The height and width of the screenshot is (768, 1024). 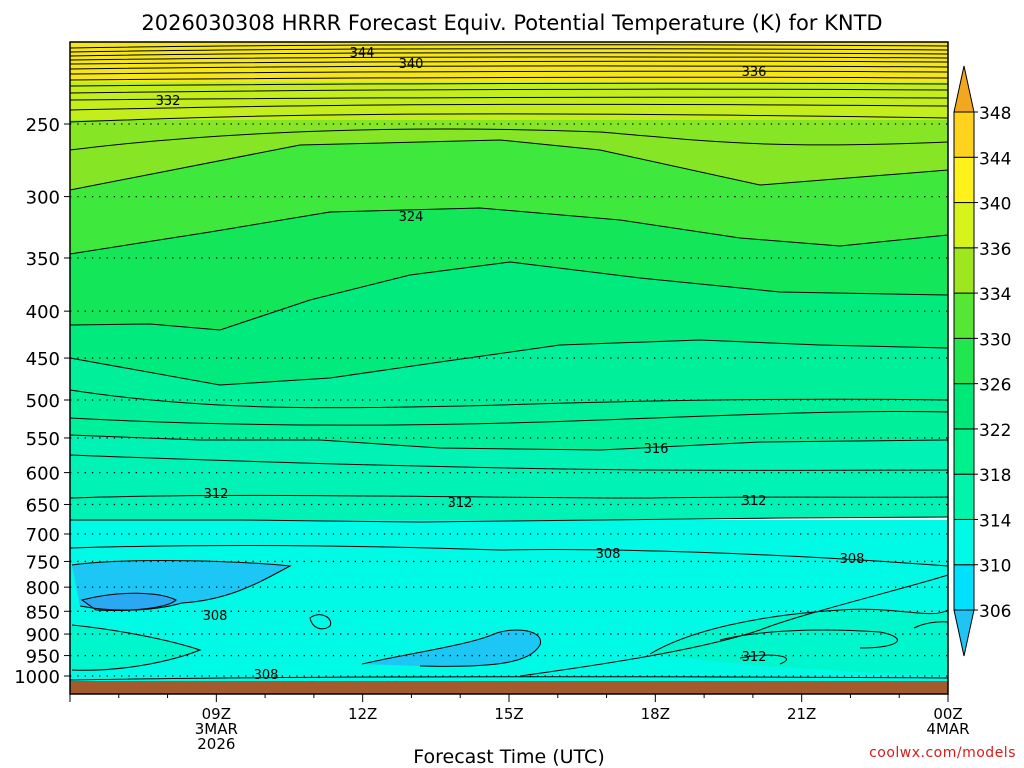 I want to click on colorbar-label: 348, so click(x=995, y=114).